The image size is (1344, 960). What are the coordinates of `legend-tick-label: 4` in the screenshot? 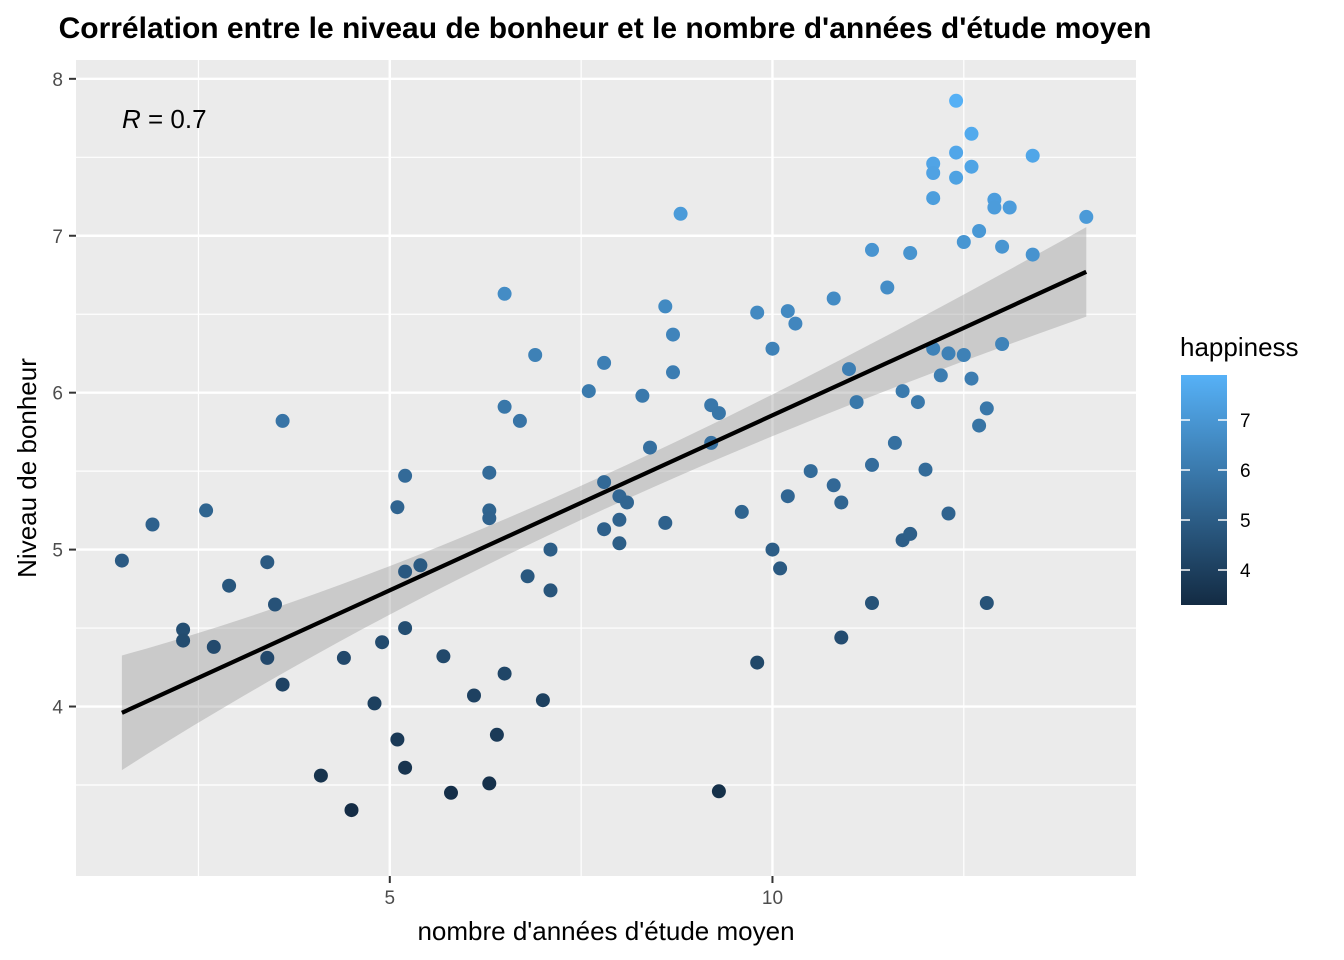 It's located at (1245, 571).